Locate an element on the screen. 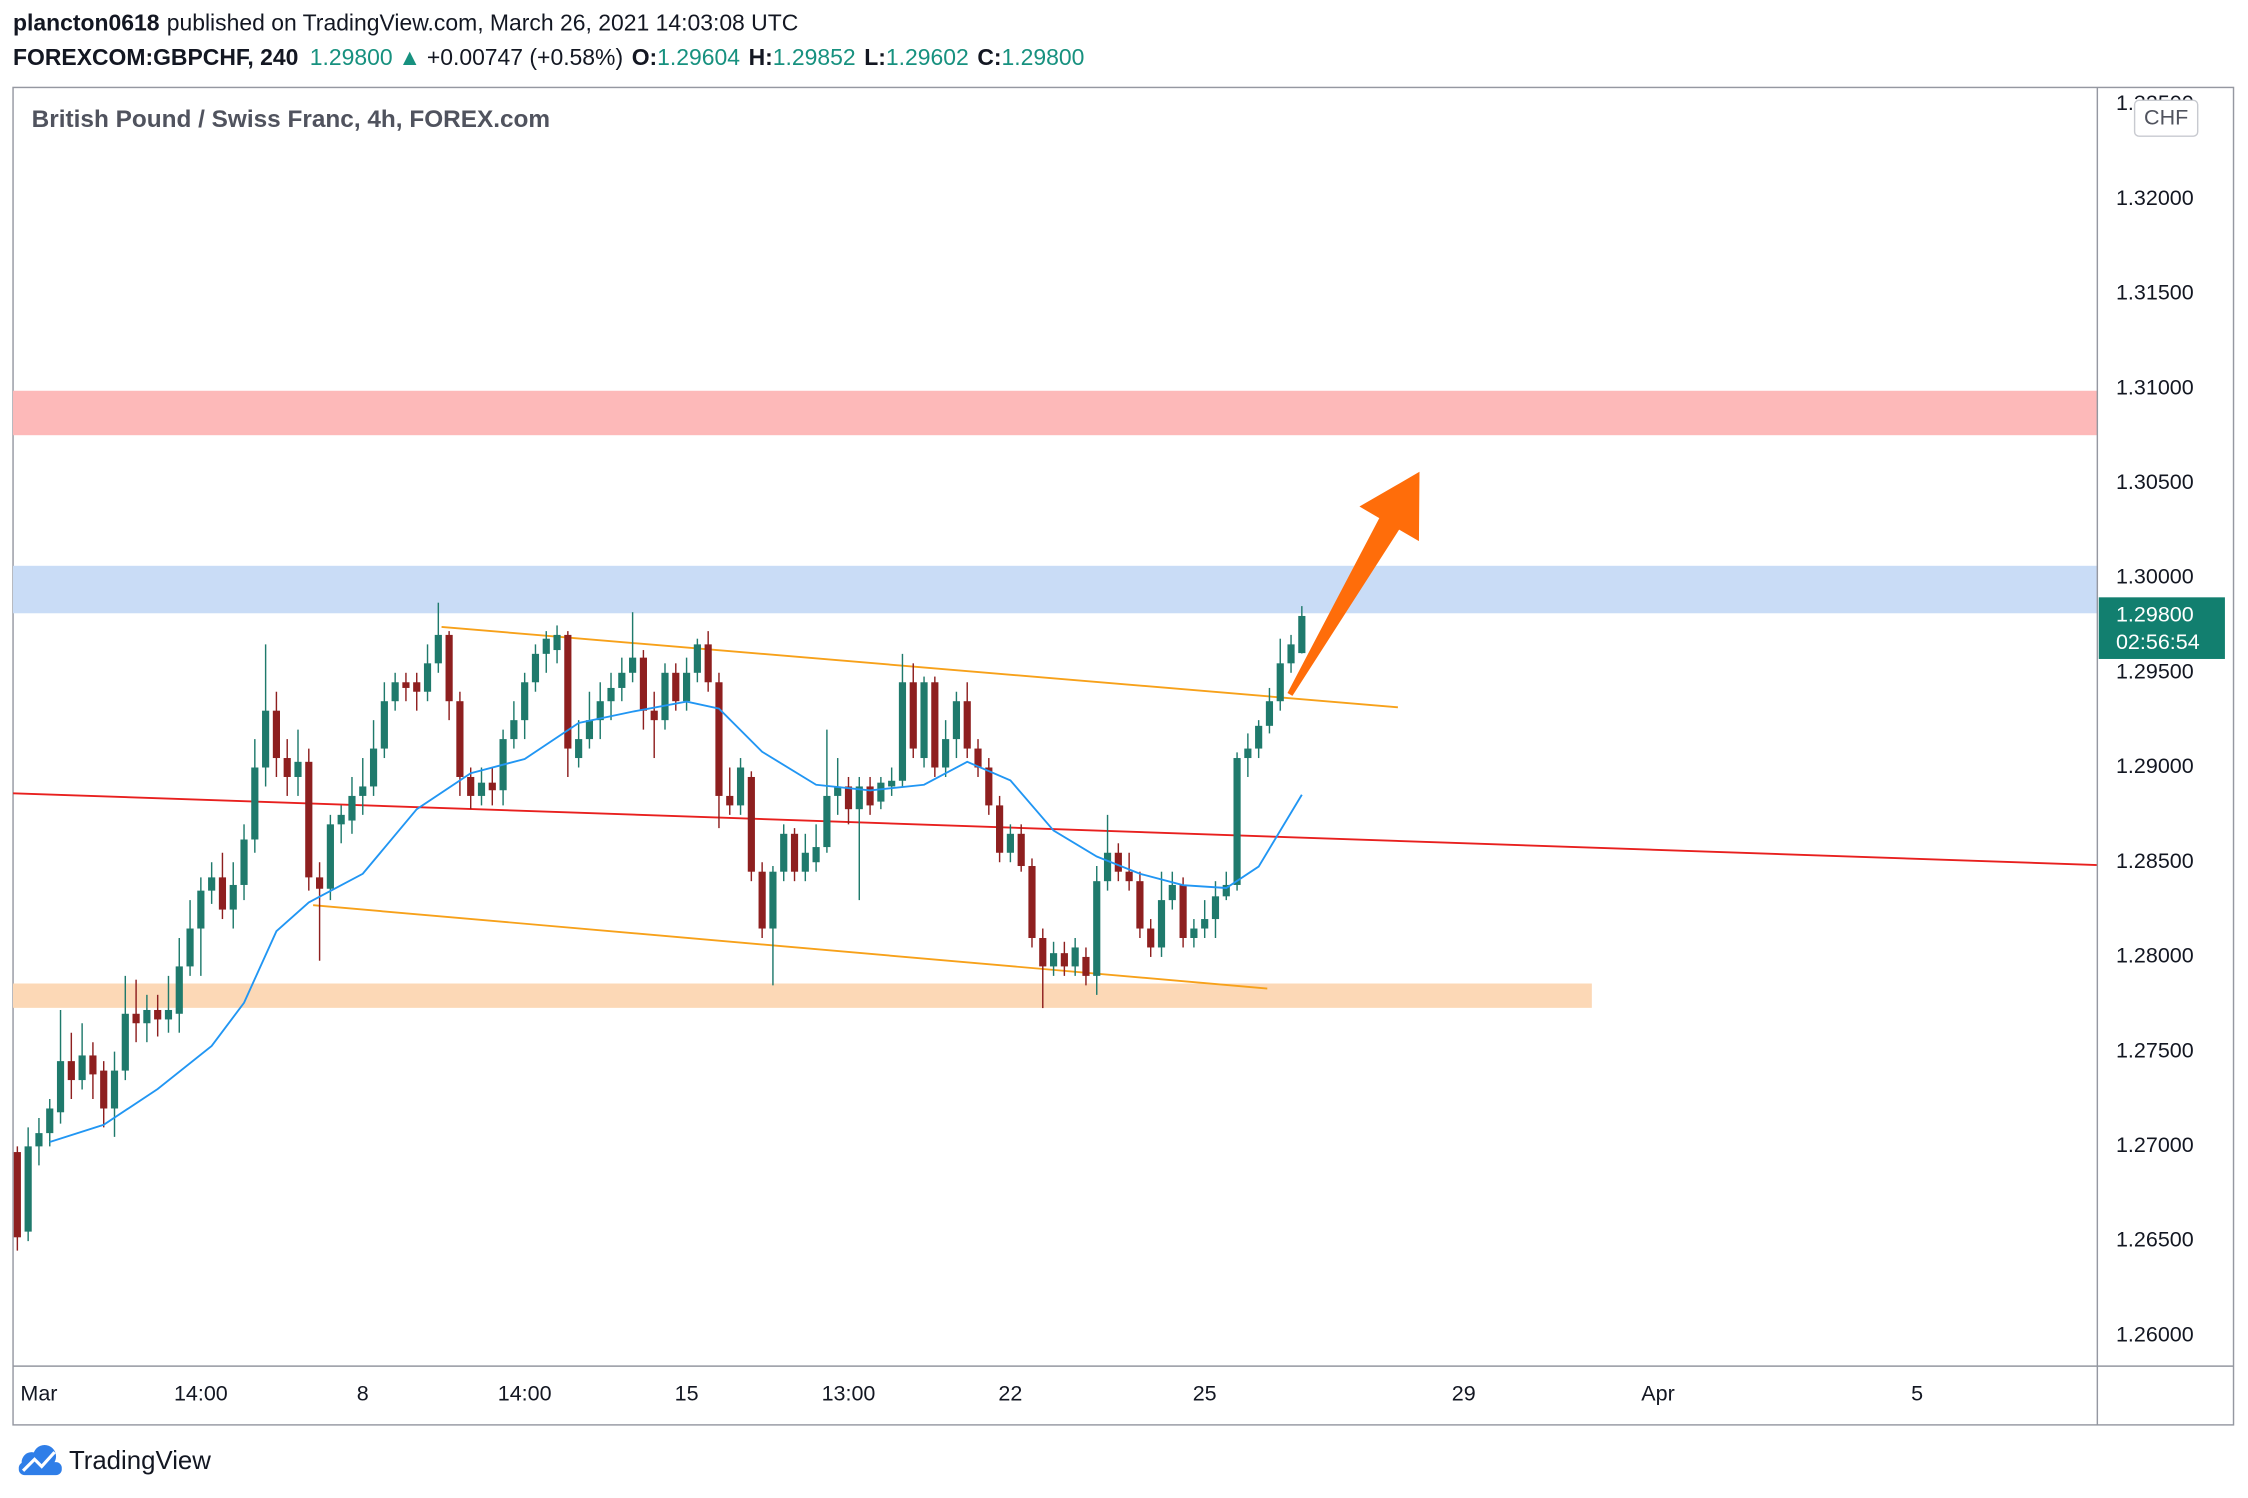 This screenshot has height=1498, width=2248. y-tick-label: 1.29000 is located at coordinates (2155, 766).